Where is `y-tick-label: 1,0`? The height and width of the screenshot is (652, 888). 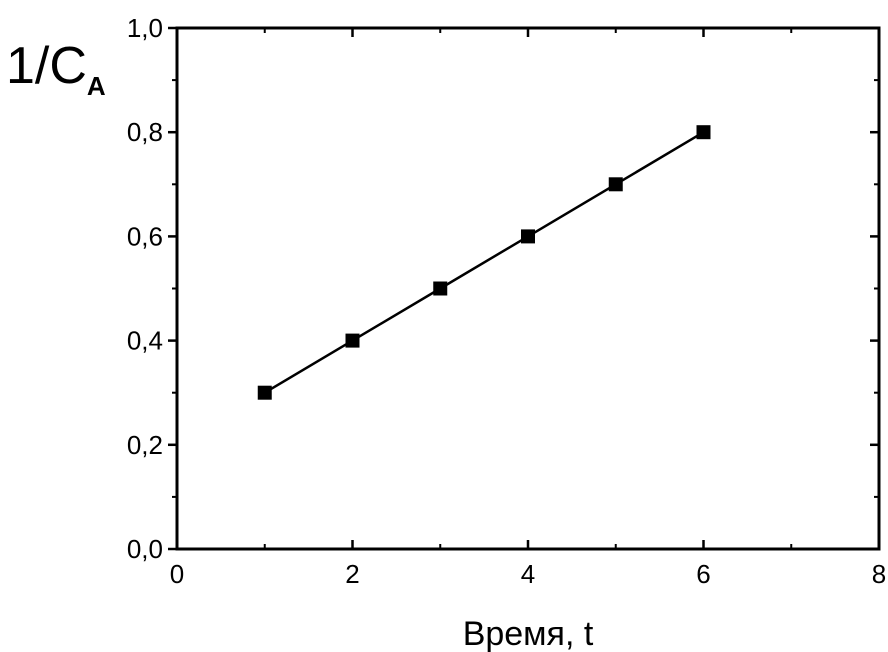 y-tick-label: 1,0 is located at coordinates (145, 28).